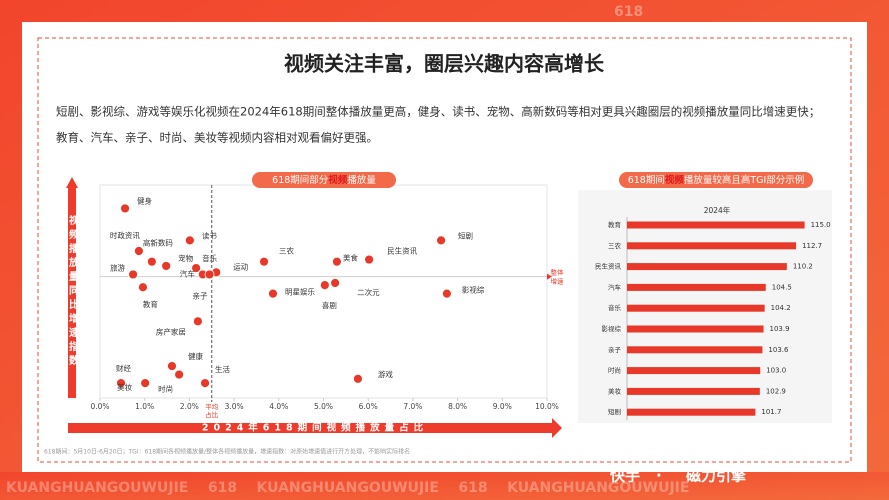  Describe the element at coordinates (608, 266) in the screenshot. I see `y-tick-label: 民生资讯` at that location.